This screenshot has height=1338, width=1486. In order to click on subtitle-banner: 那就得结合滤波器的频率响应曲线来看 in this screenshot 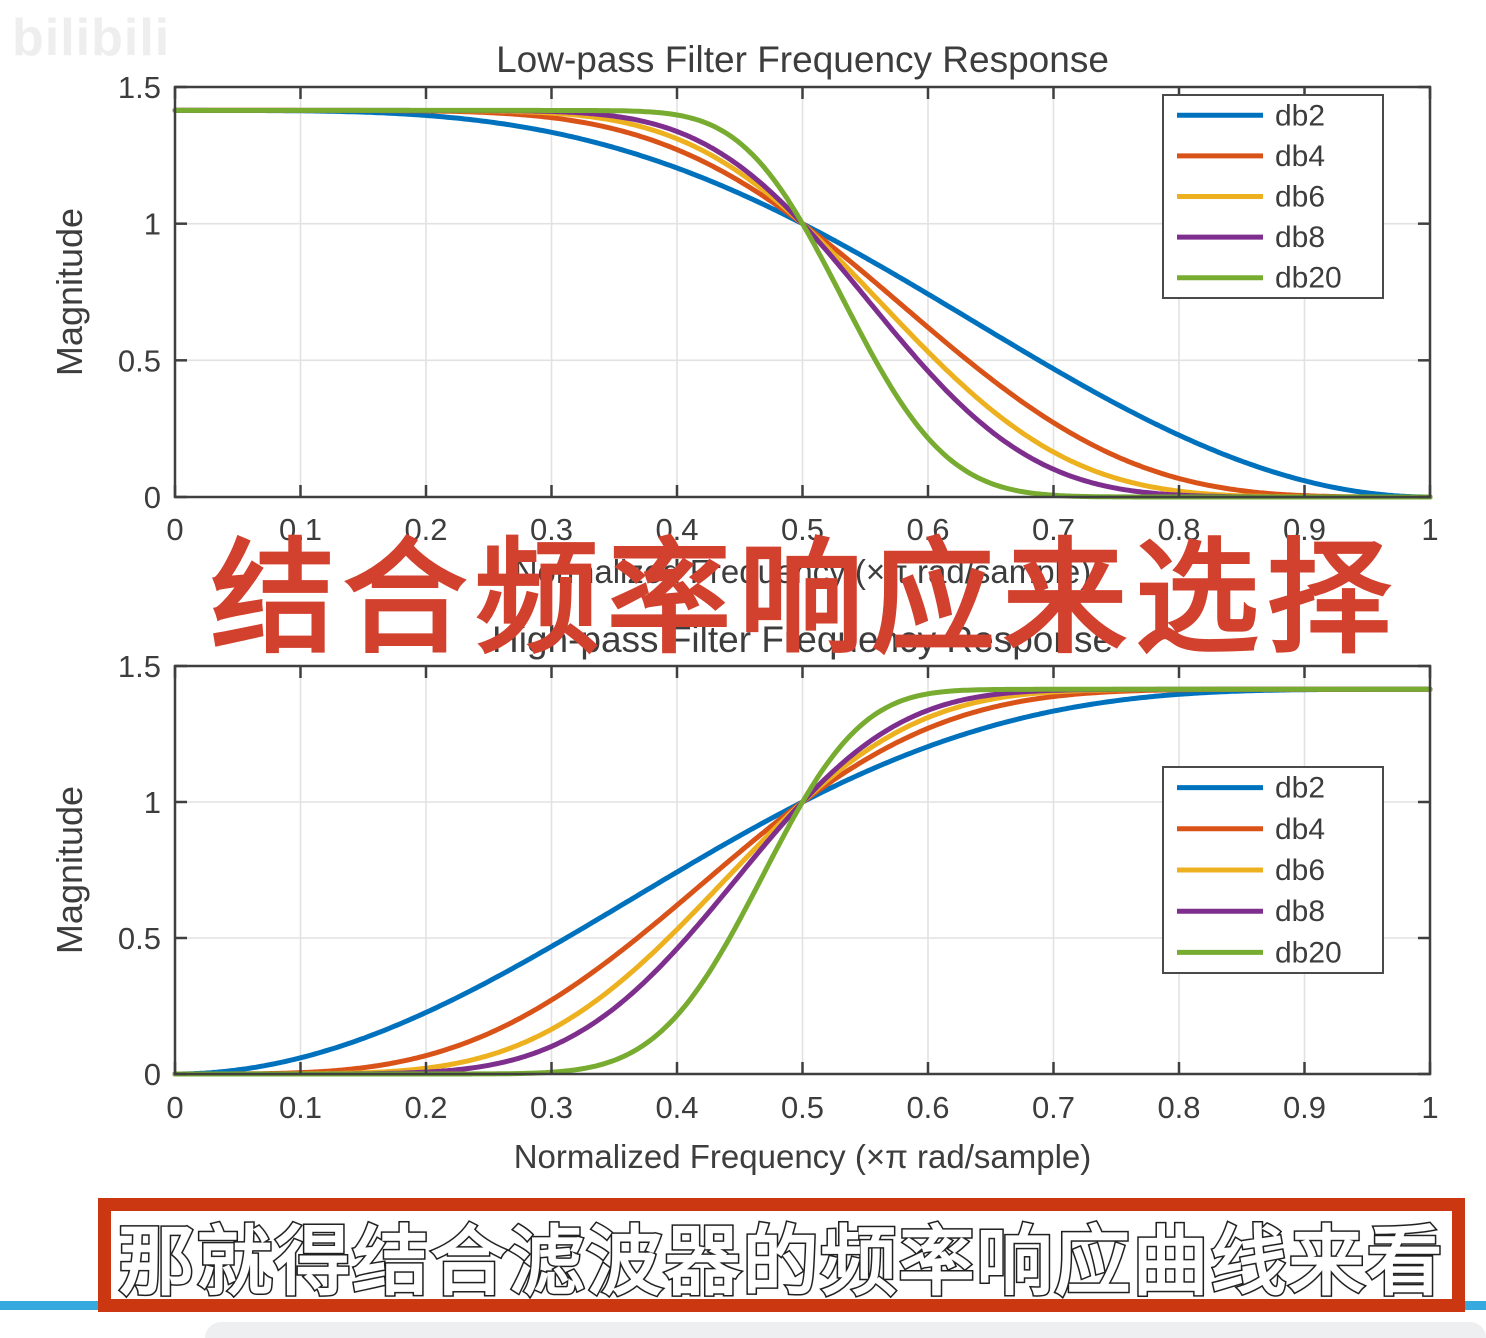, I will do `click(781, 1255)`.